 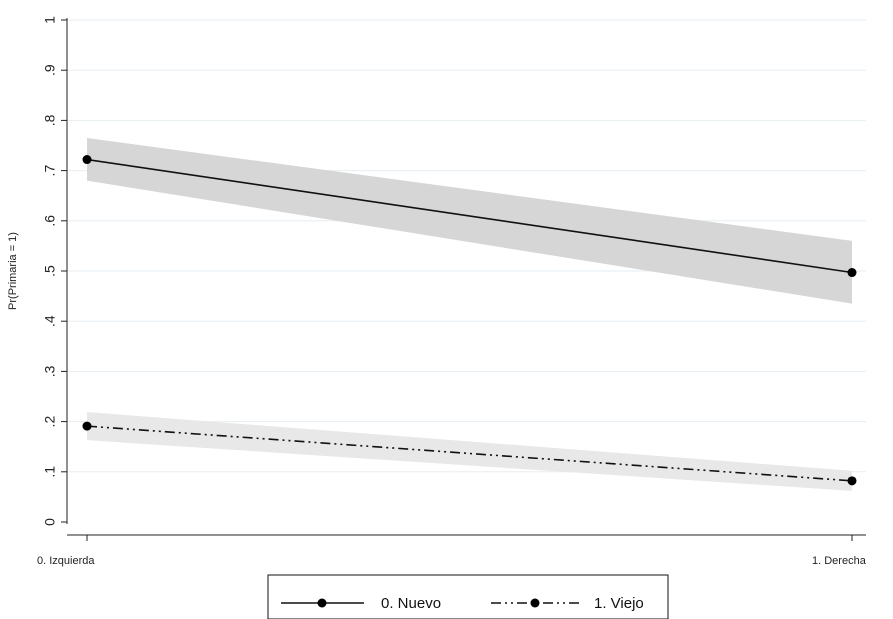 I want to click on y-tick-label: .9, so click(x=50, y=70).